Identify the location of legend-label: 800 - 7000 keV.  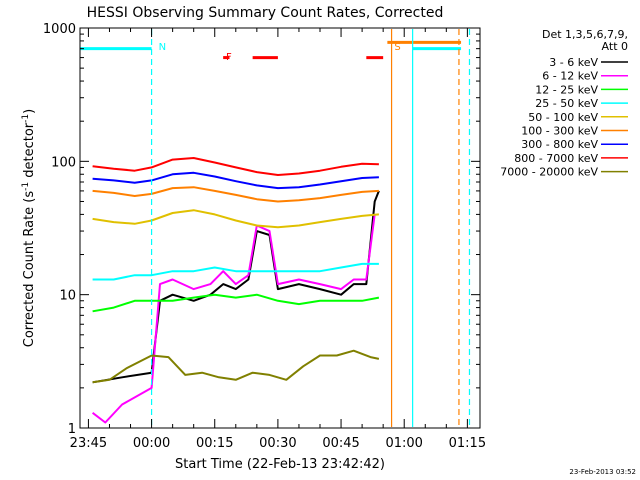
(556, 158).